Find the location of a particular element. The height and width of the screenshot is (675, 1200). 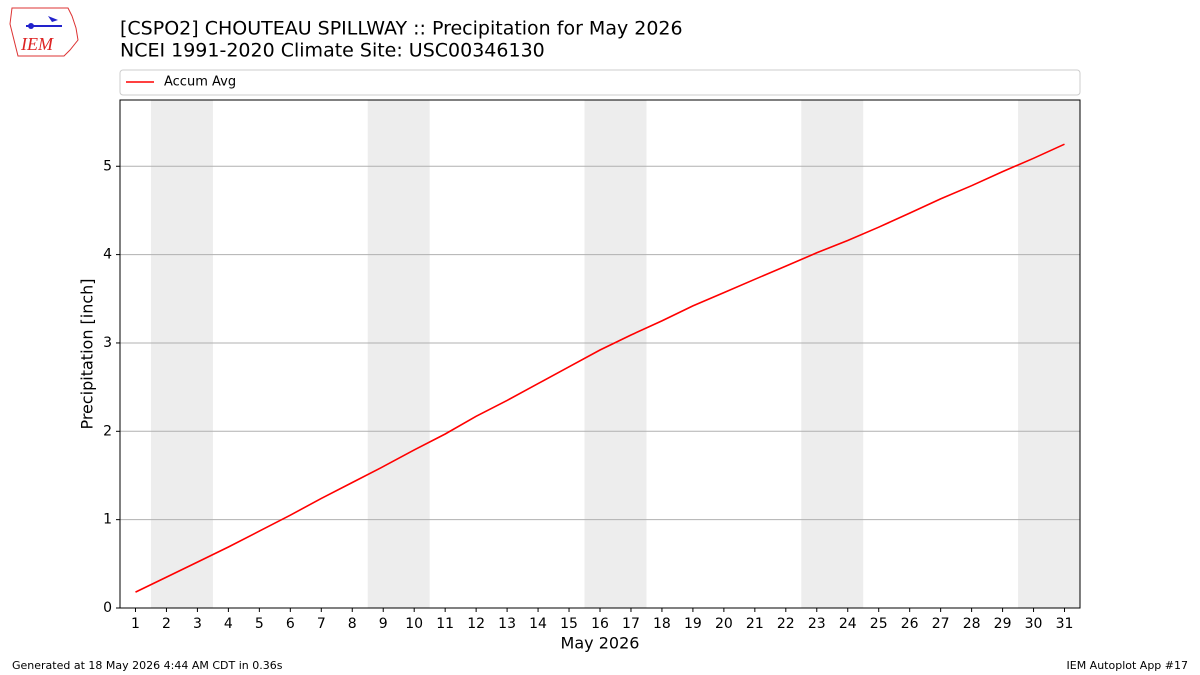

x-tick-label: 11 is located at coordinates (445, 624).